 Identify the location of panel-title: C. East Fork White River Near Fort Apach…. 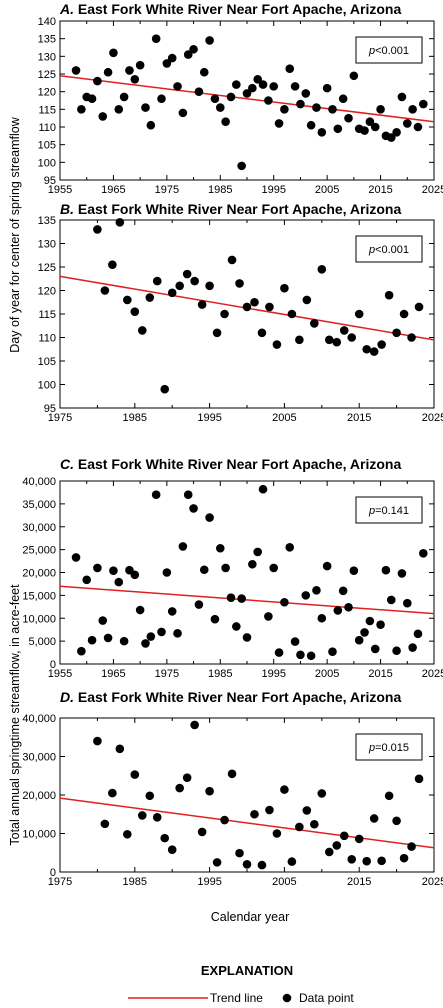
(230, 464).